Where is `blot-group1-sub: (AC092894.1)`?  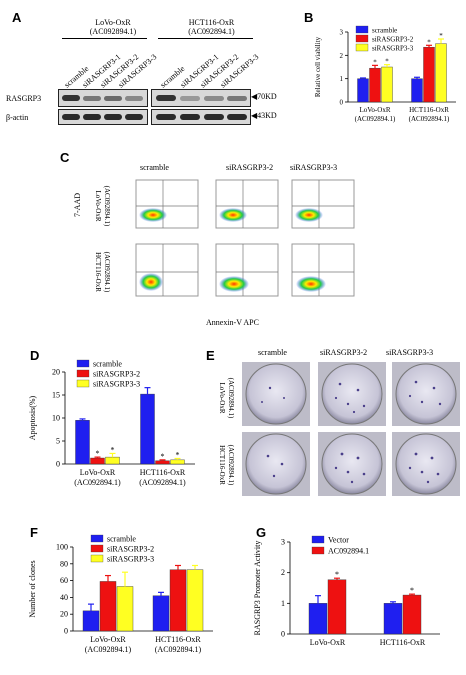 blot-group1-sub: (AC092894.1) is located at coordinates (113, 31).